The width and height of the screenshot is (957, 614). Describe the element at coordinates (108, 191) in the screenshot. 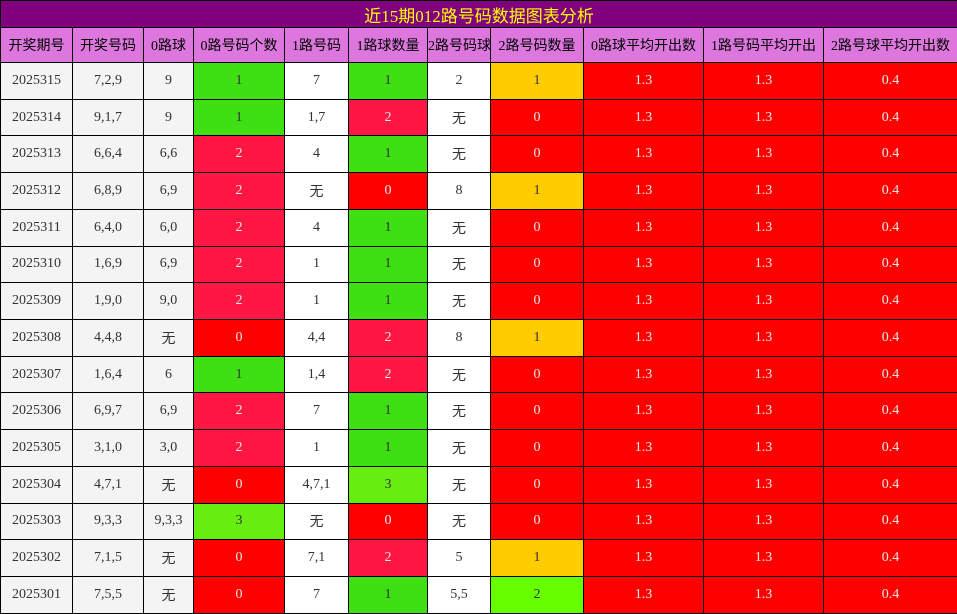

I see `table-cell: 6,8,9` at that location.